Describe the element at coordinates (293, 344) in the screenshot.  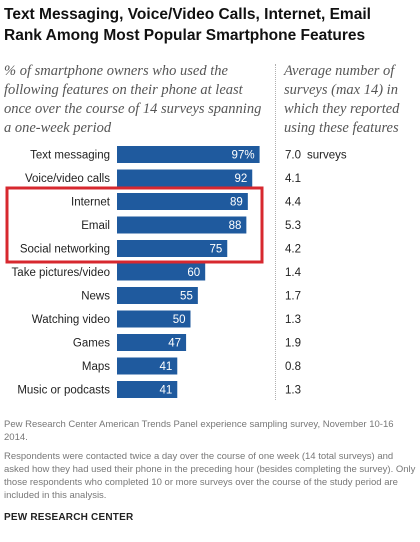
I see `avg-surveys-games: 1.9` at that location.